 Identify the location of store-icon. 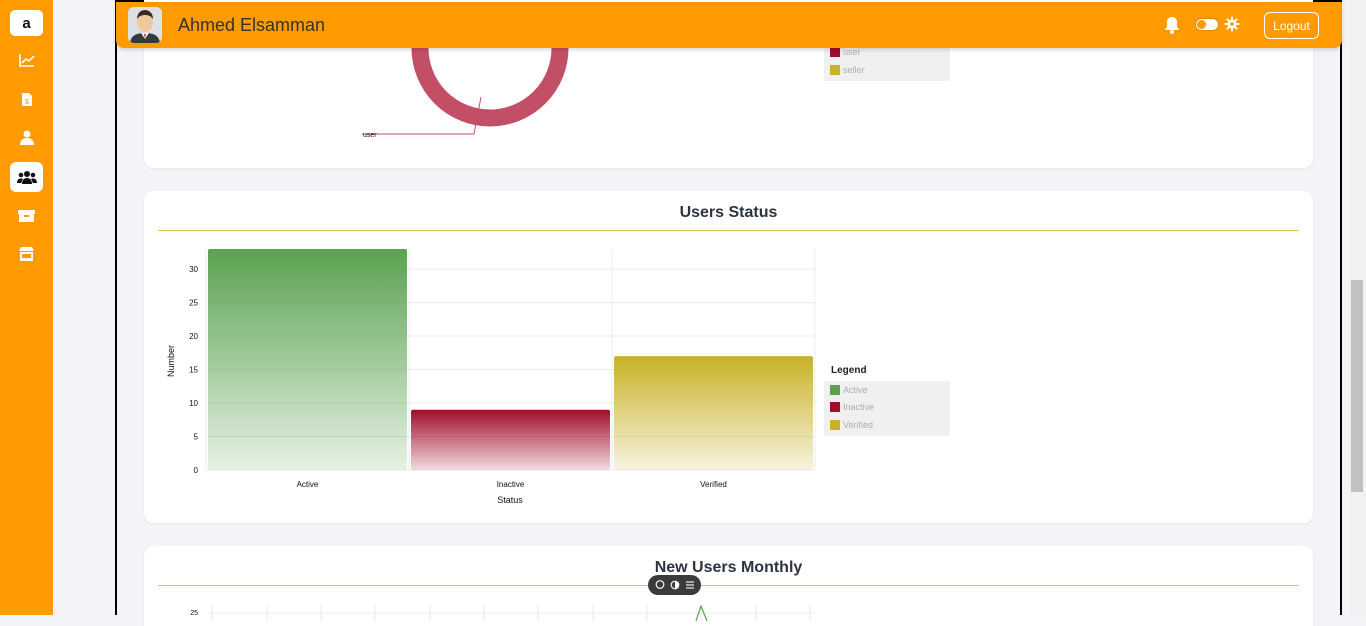
(26, 254).